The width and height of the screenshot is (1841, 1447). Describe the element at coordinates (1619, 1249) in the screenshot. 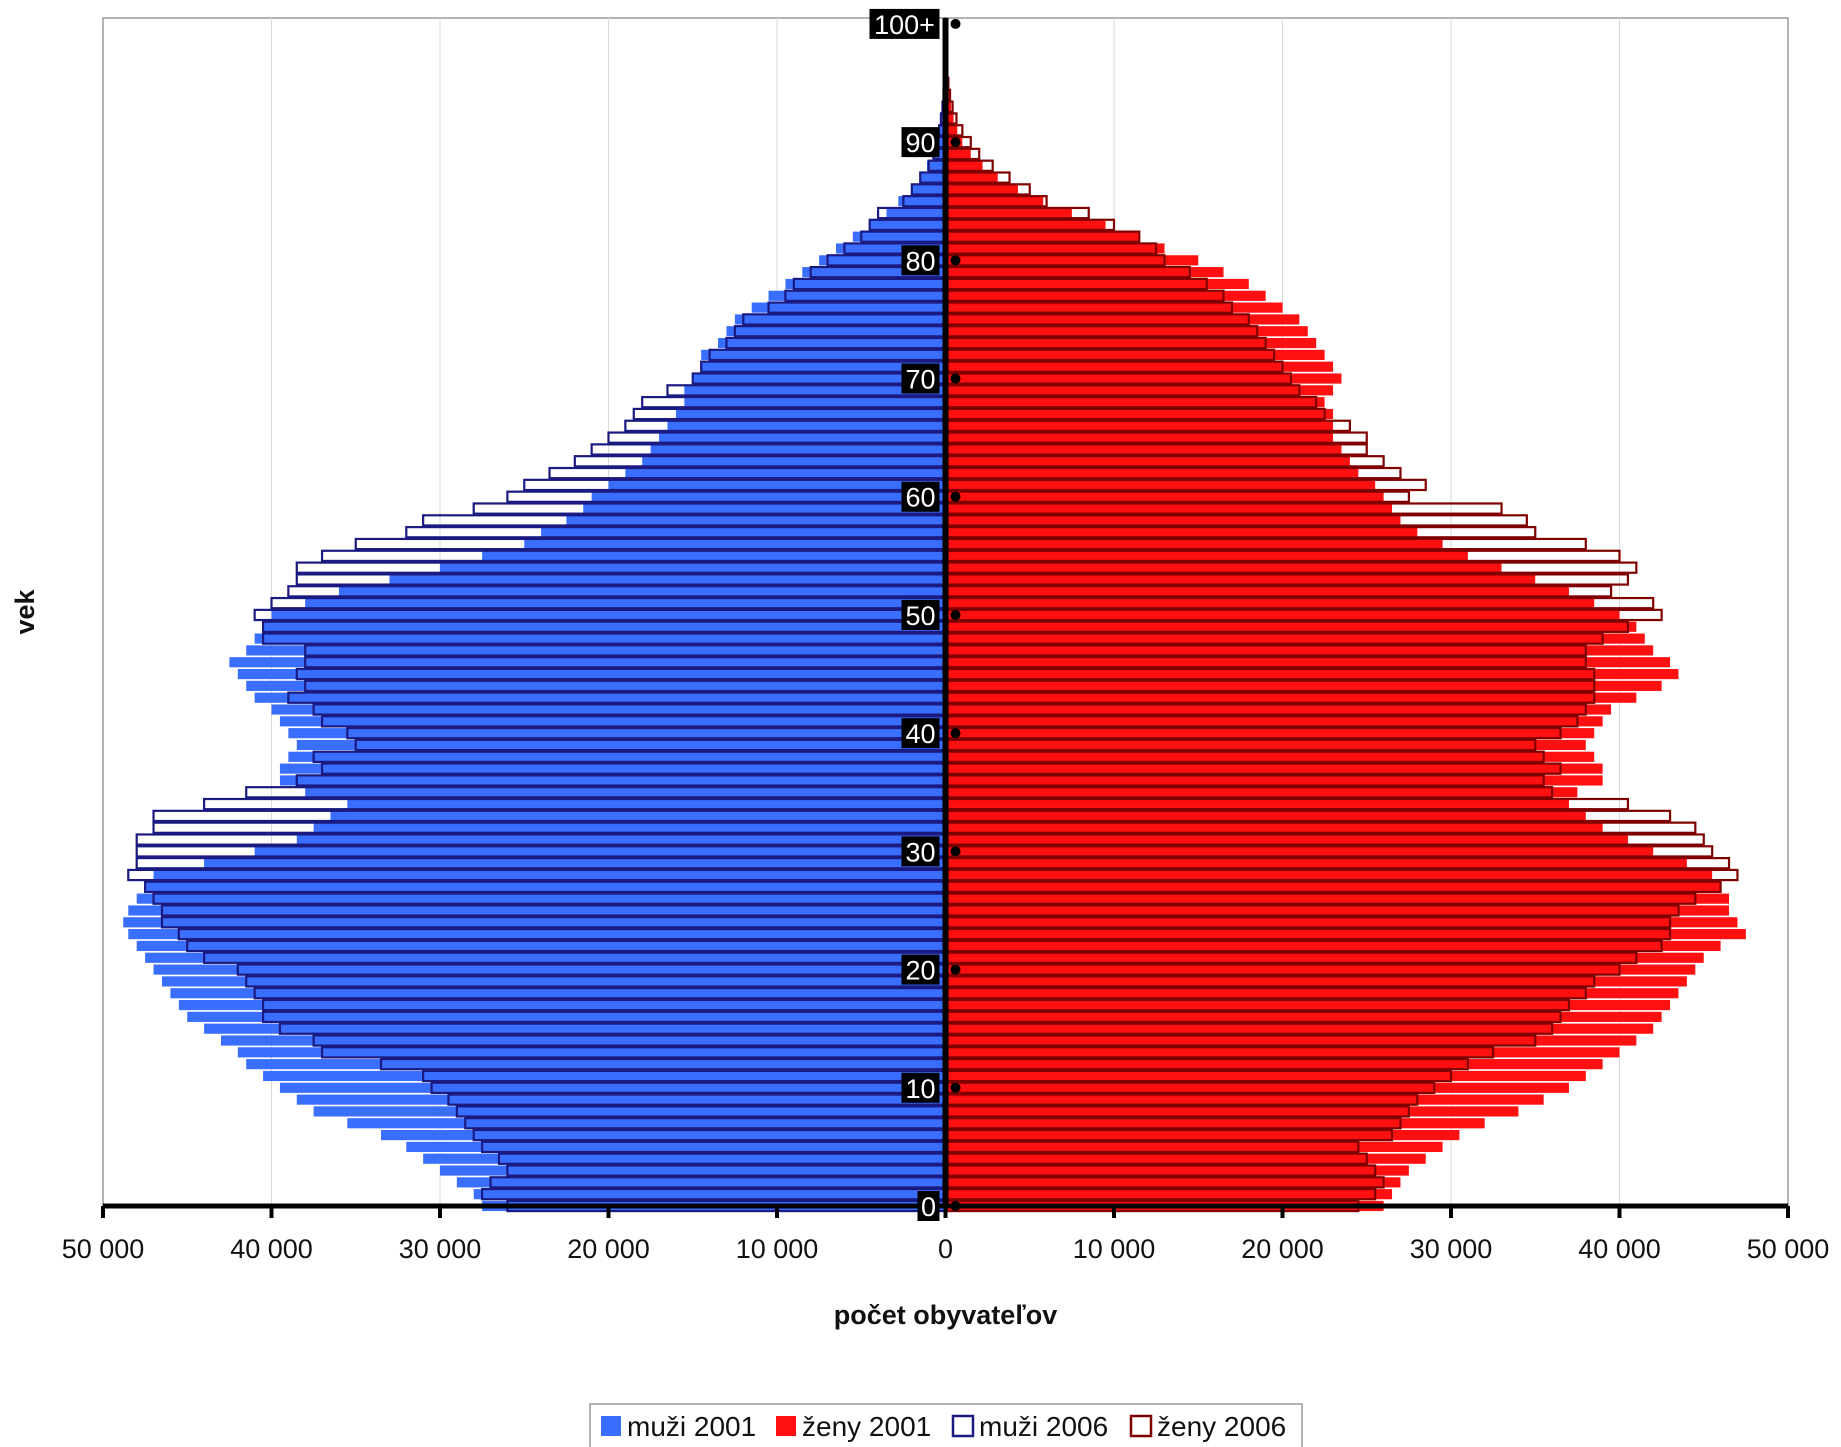

I see `x-tick-label: 40 000` at that location.